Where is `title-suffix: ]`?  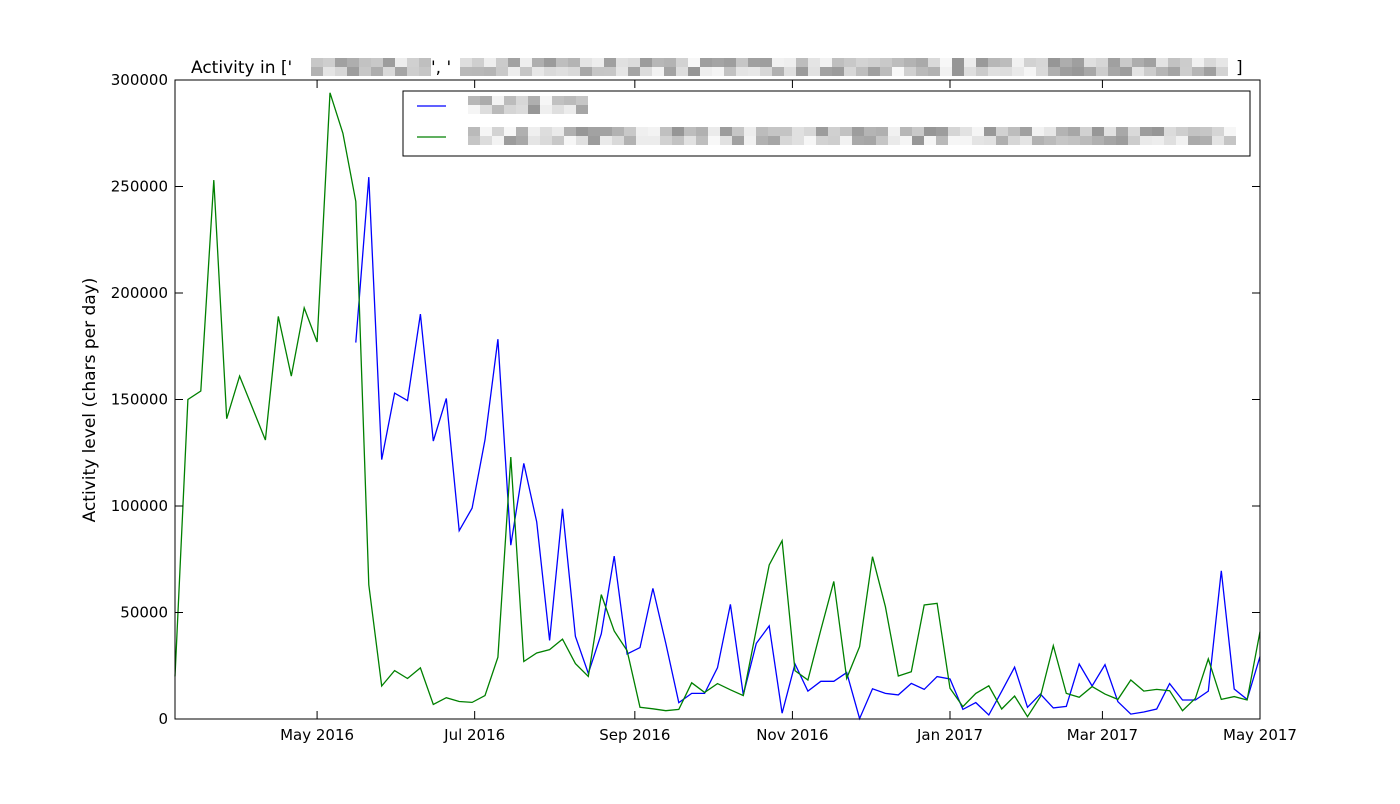 title-suffix: ] is located at coordinates (1239, 68).